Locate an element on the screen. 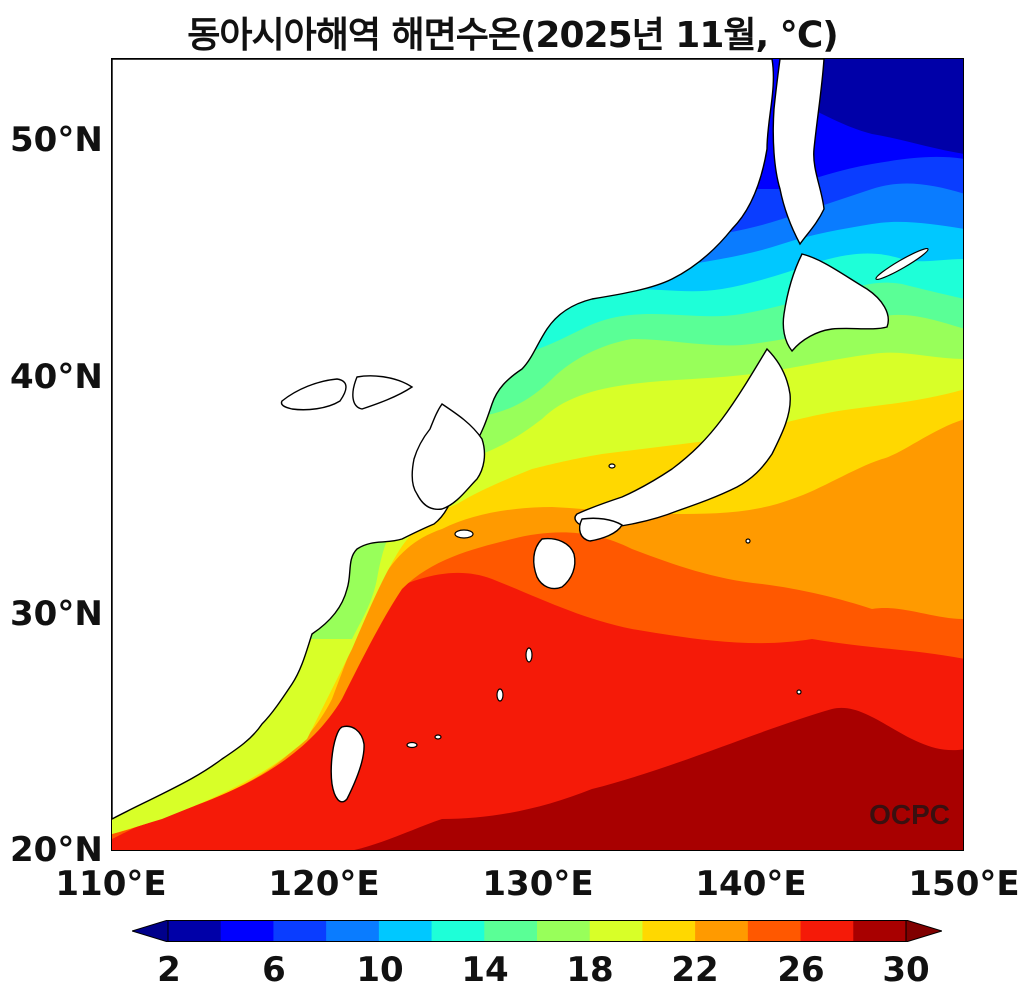 Image resolution: width=1025 pixels, height=1001 pixels. island-oki is located at coordinates (612, 466).